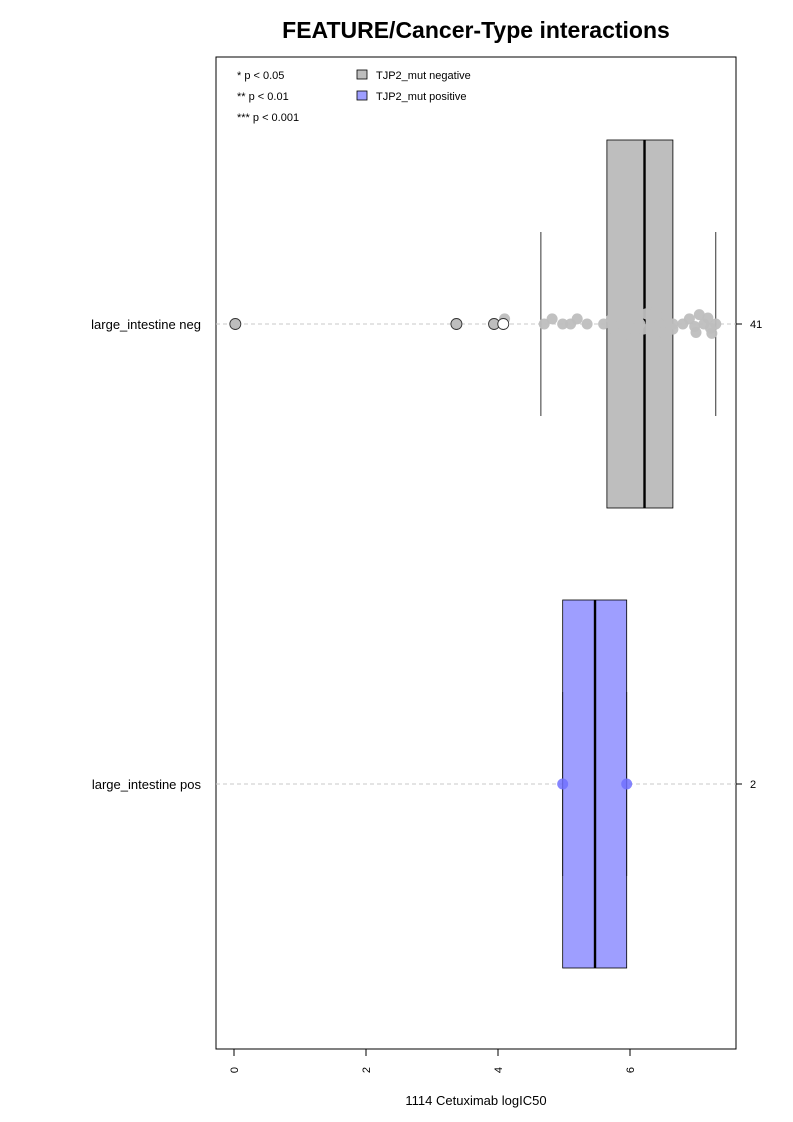  I want to click on legend-label: TJP2_mut positive, so click(421, 97).